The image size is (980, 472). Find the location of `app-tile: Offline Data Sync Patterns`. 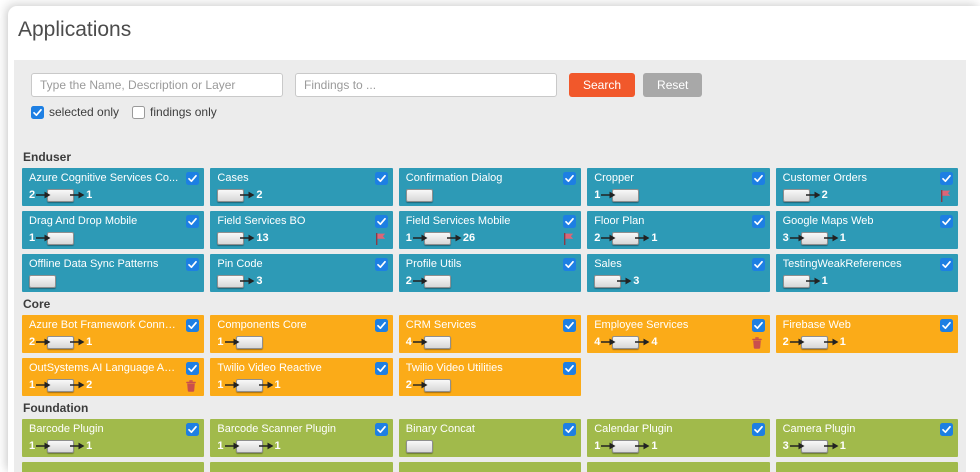

app-tile: Offline Data Sync Patterns is located at coordinates (113, 273).